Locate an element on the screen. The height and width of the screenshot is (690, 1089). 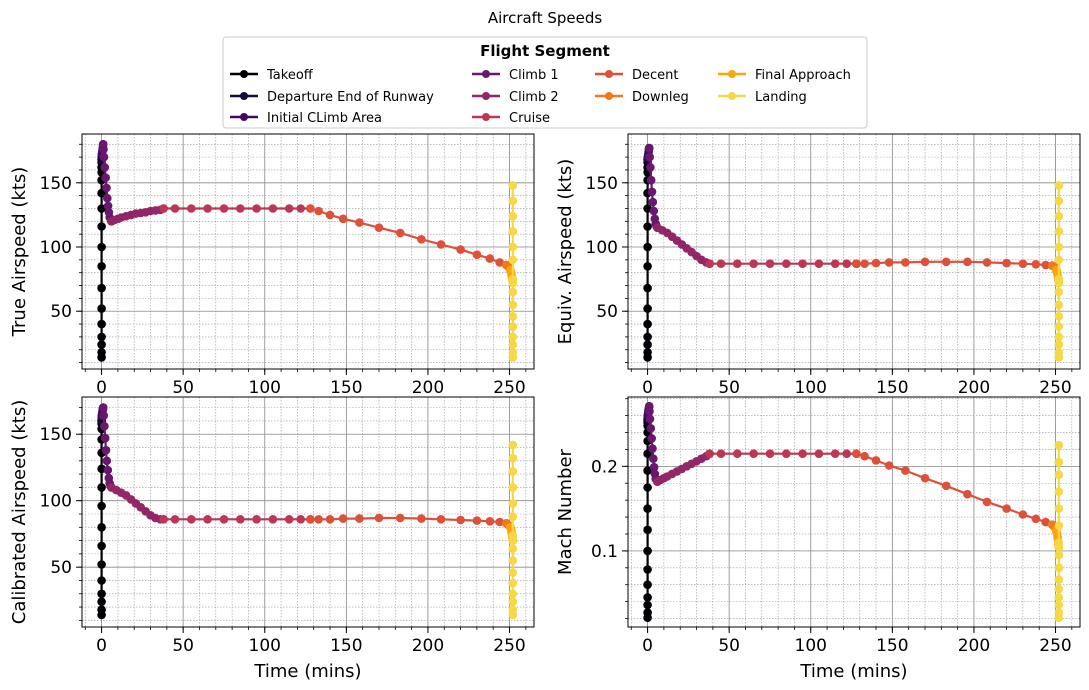
y-axis-label: Equiv. Airspeed (kts) is located at coordinates (565, 252).